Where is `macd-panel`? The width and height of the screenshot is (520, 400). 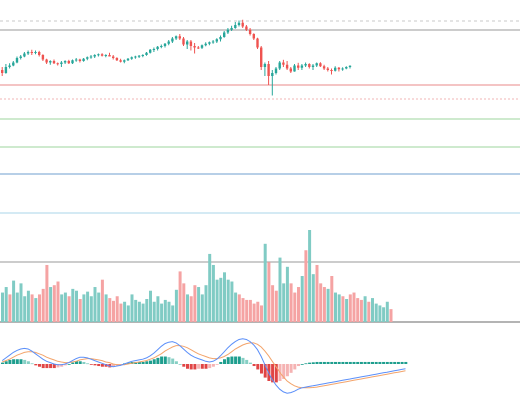
macd-panel is located at coordinates (204, 366).